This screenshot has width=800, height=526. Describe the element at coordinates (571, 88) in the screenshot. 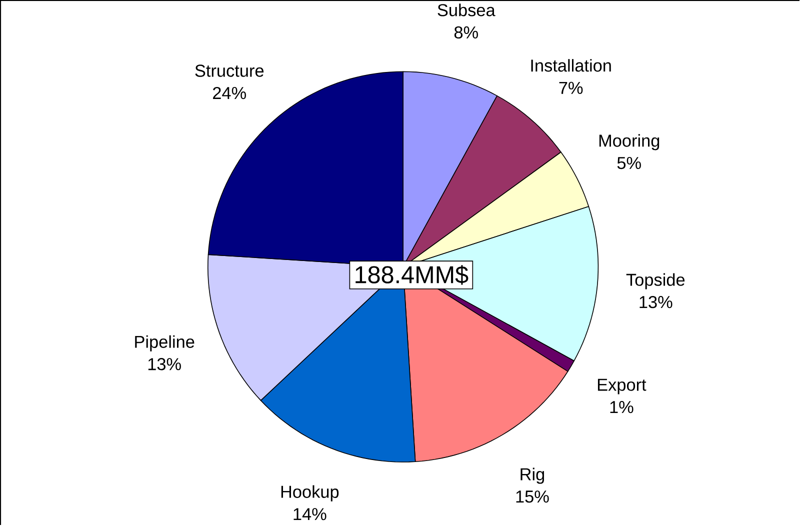

I see `data-label: 7%` at that location.